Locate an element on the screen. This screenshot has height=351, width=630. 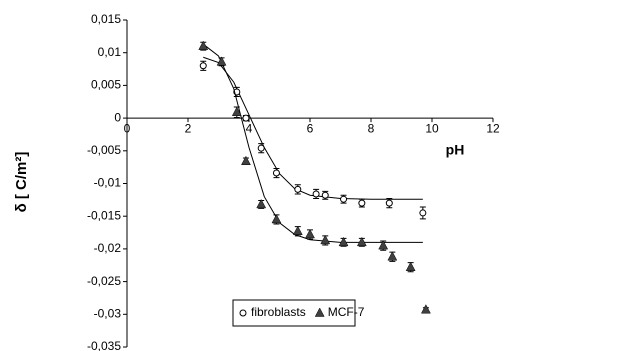
y-tick-label: 0,015 is located at coordinates (106, 19).